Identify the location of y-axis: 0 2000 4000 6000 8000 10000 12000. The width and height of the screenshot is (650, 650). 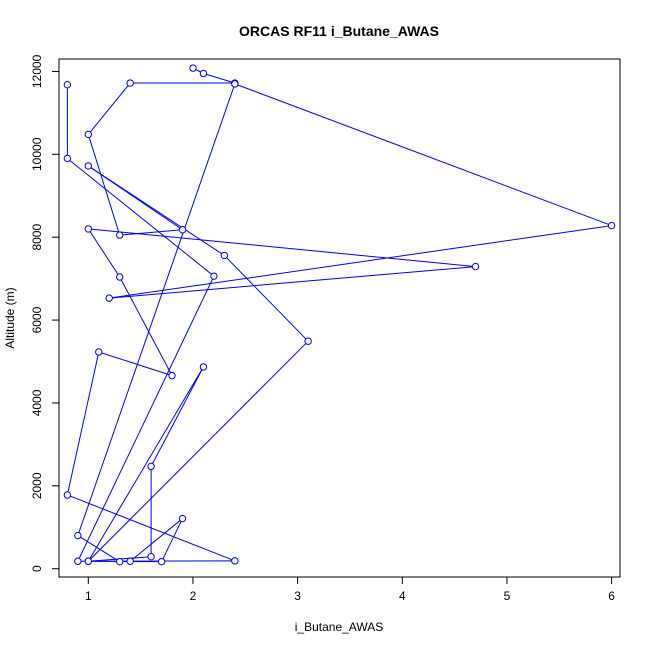
(44, 313).